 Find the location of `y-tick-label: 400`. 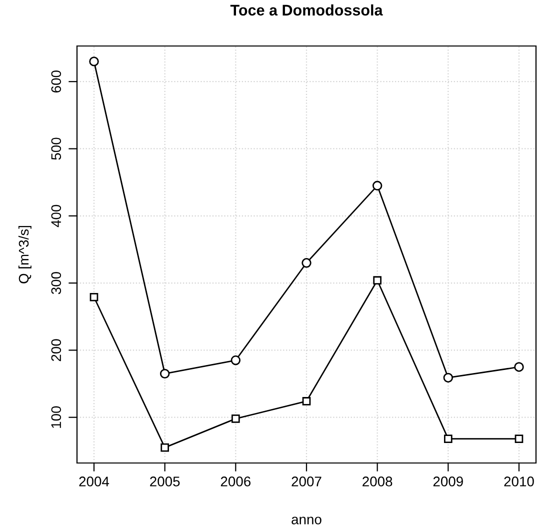

y-tick-label: 400 is located at coordinates (56, 216).